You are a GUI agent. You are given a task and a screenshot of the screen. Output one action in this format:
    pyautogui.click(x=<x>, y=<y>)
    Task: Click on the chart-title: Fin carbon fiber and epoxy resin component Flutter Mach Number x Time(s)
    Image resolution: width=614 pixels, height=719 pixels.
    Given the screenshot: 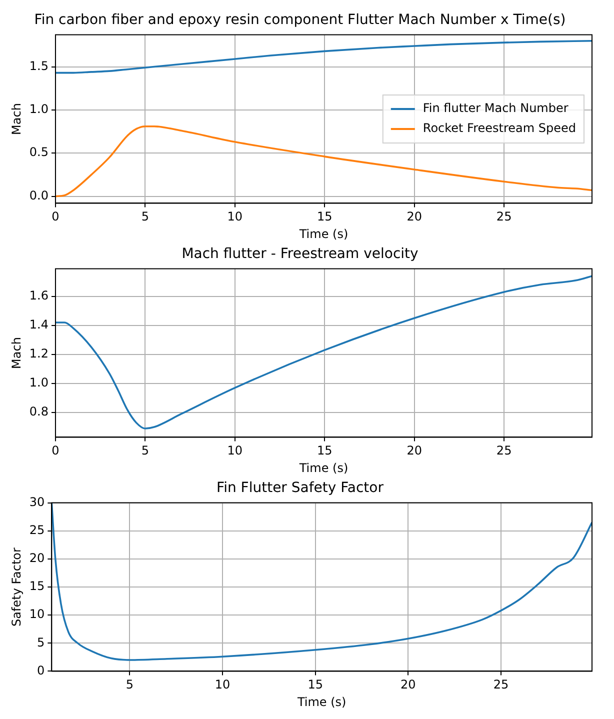 What is the action you would take?
    pyautogui.click(x=300, y=20)
    